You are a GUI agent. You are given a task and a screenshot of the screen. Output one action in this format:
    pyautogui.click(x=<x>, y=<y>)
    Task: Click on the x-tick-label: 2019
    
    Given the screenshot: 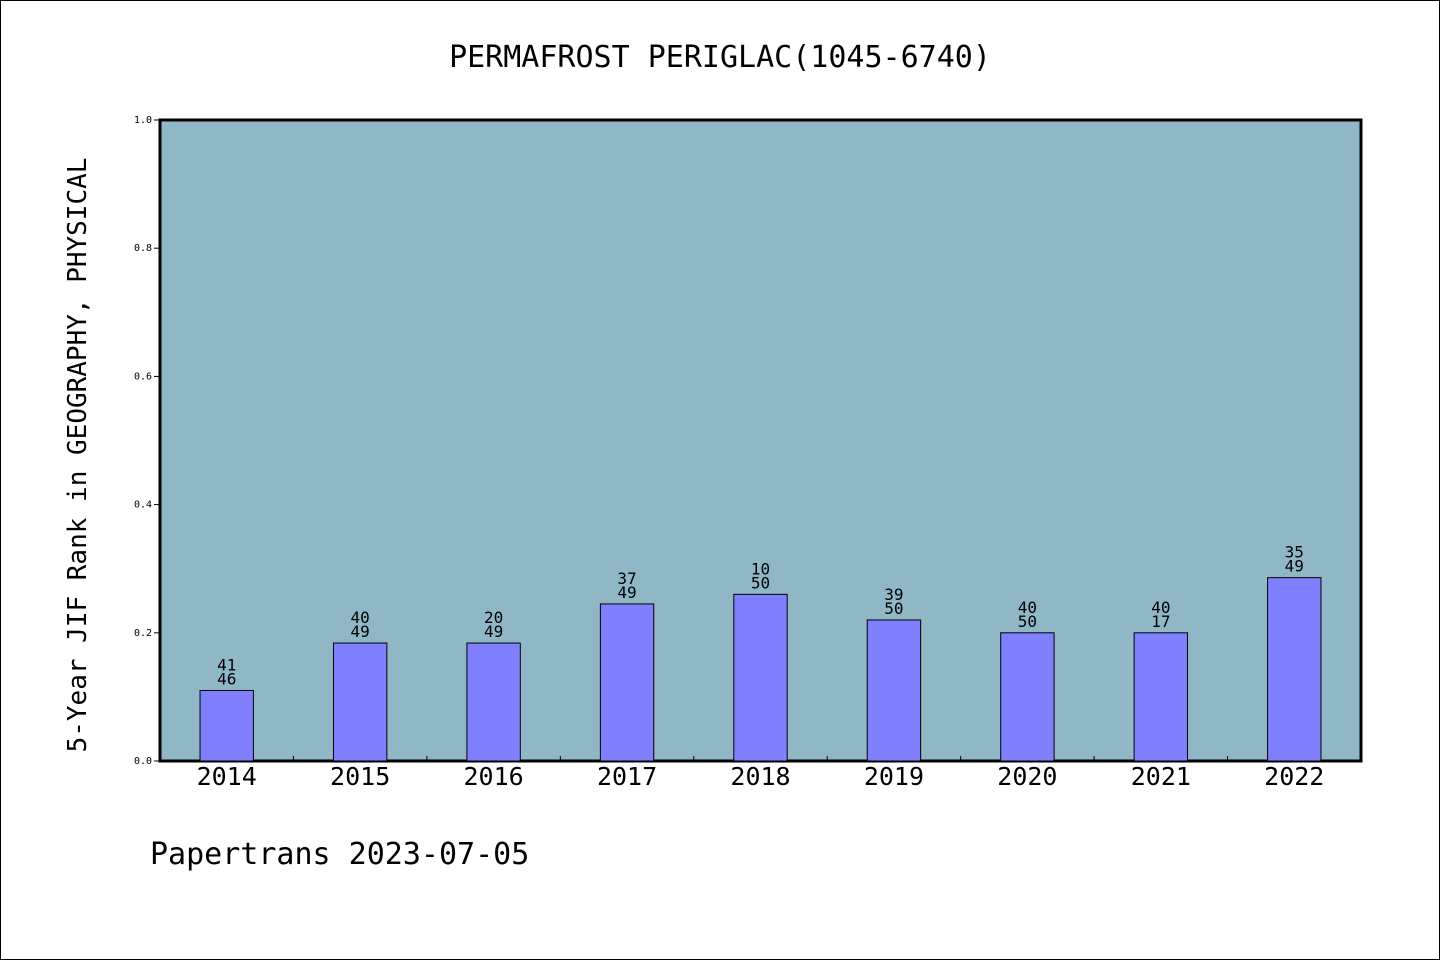 What is the action you would take?
    pyautogui.click(x=894, y=776)
    